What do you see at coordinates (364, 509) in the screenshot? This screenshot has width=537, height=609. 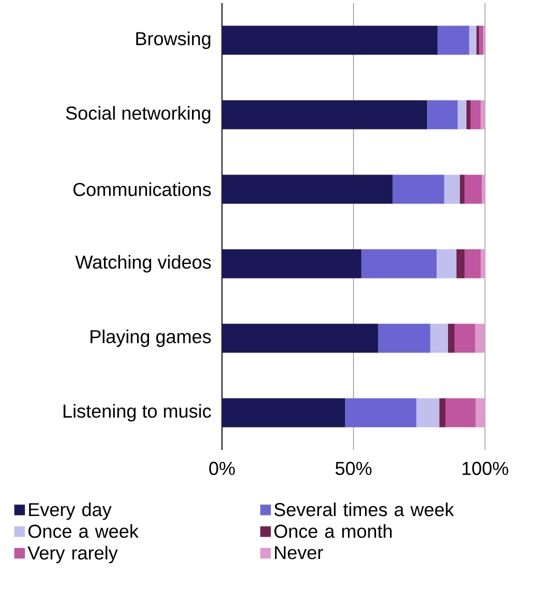 I see `legend-label: Several times a week` at bounding box center [364, 509].